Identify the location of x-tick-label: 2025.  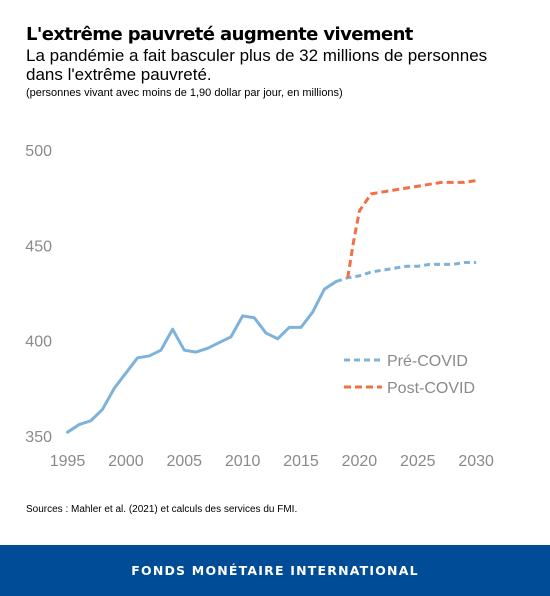
(418, 461).